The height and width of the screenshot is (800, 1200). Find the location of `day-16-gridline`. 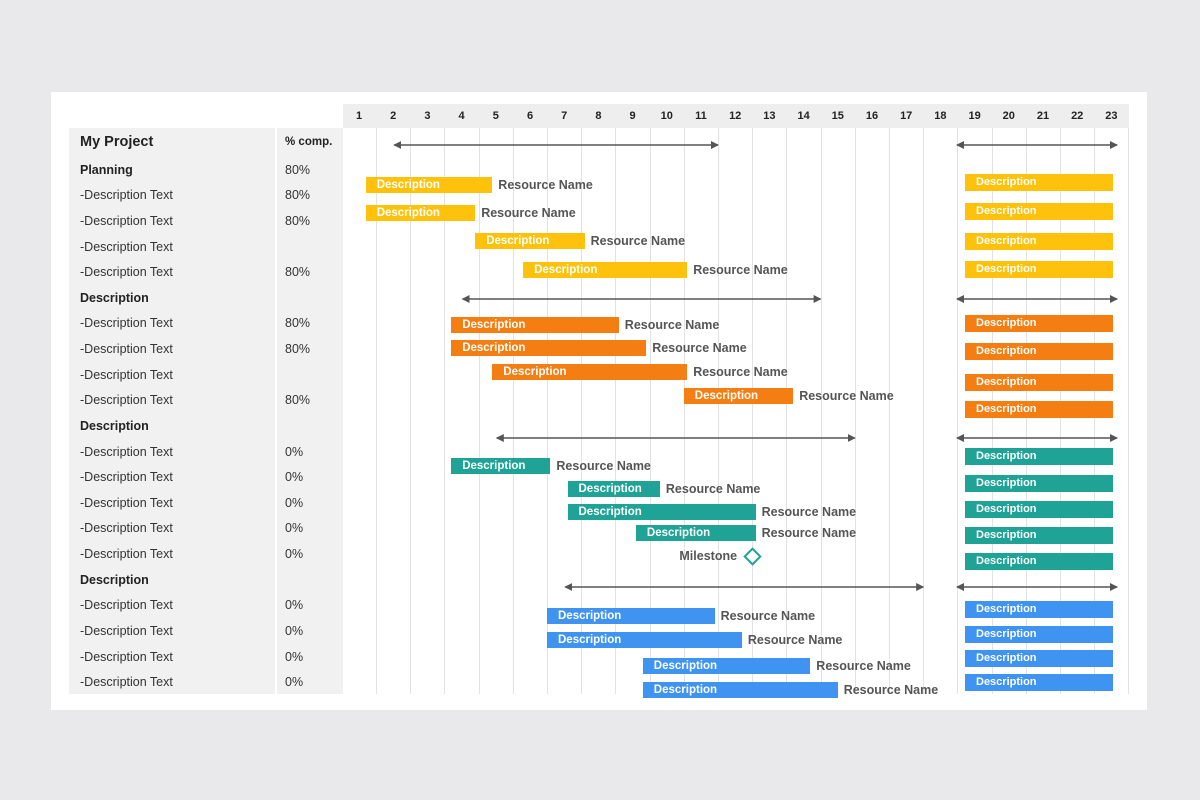

day-16-gridline is located at coordinates (889, 411).